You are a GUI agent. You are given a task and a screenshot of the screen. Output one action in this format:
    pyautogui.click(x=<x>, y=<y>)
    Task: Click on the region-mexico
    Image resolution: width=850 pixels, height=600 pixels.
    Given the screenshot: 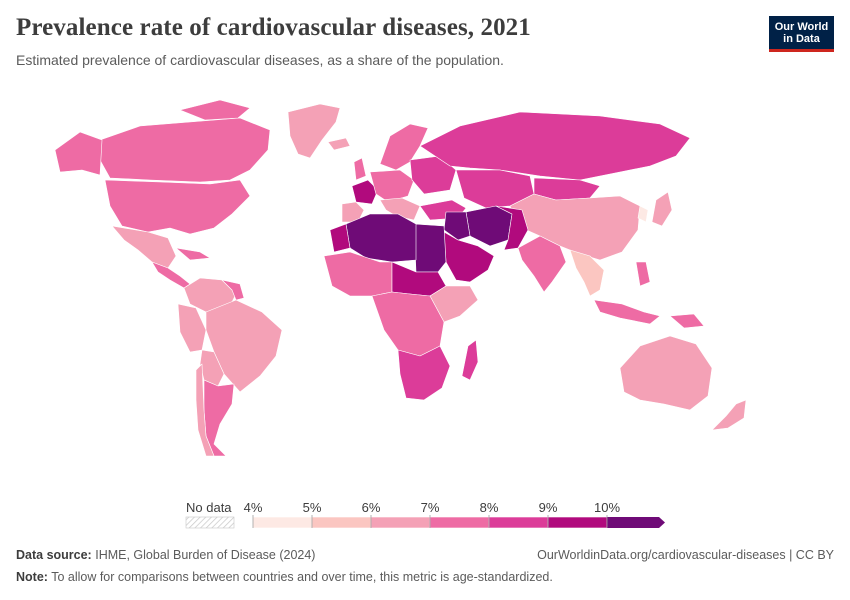 What is the action you would take?
    pyautogui.click(x=144, y=247)
    